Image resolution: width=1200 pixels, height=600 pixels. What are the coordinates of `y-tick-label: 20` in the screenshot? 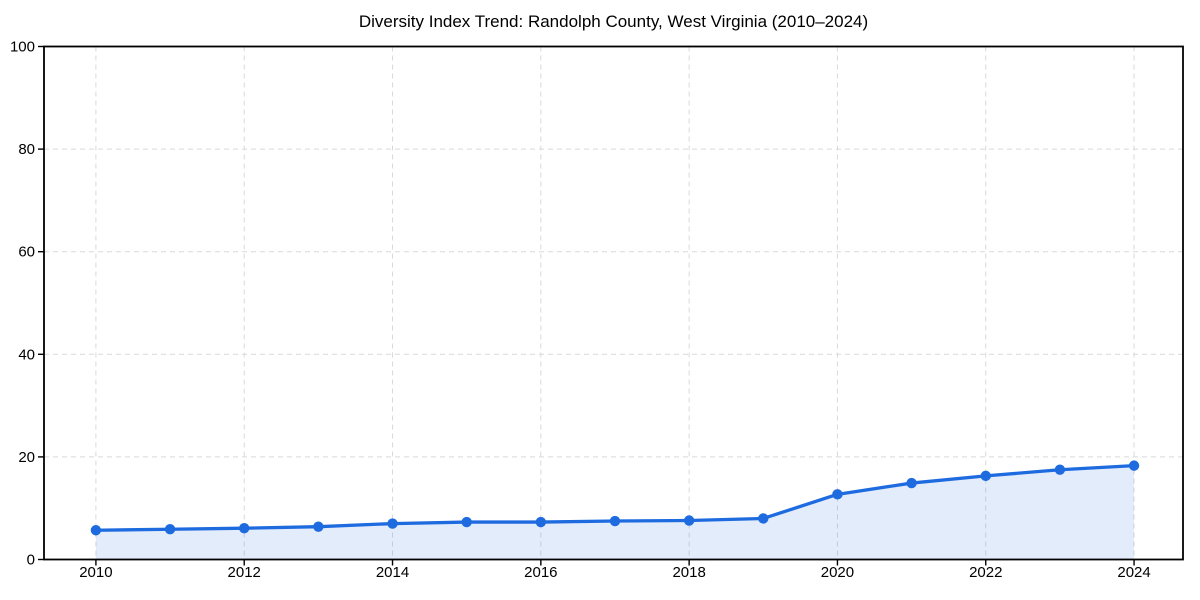 It's located at (26, 457).